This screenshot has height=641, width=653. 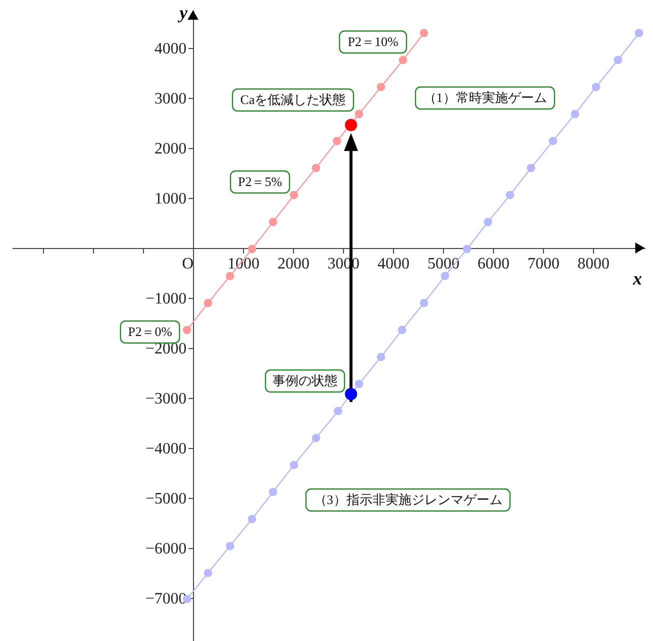 What do you see at coordinates (293, 99) in the screenshot?
I see `annotation: Caを低減した状態` at bounding box center [293, 99].